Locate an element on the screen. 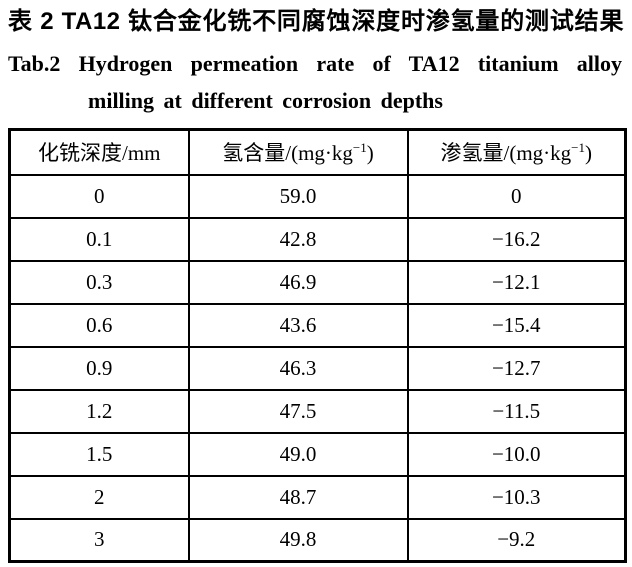  cell-hydrogen-content: 43.6 is located at coordinates (298, 325).